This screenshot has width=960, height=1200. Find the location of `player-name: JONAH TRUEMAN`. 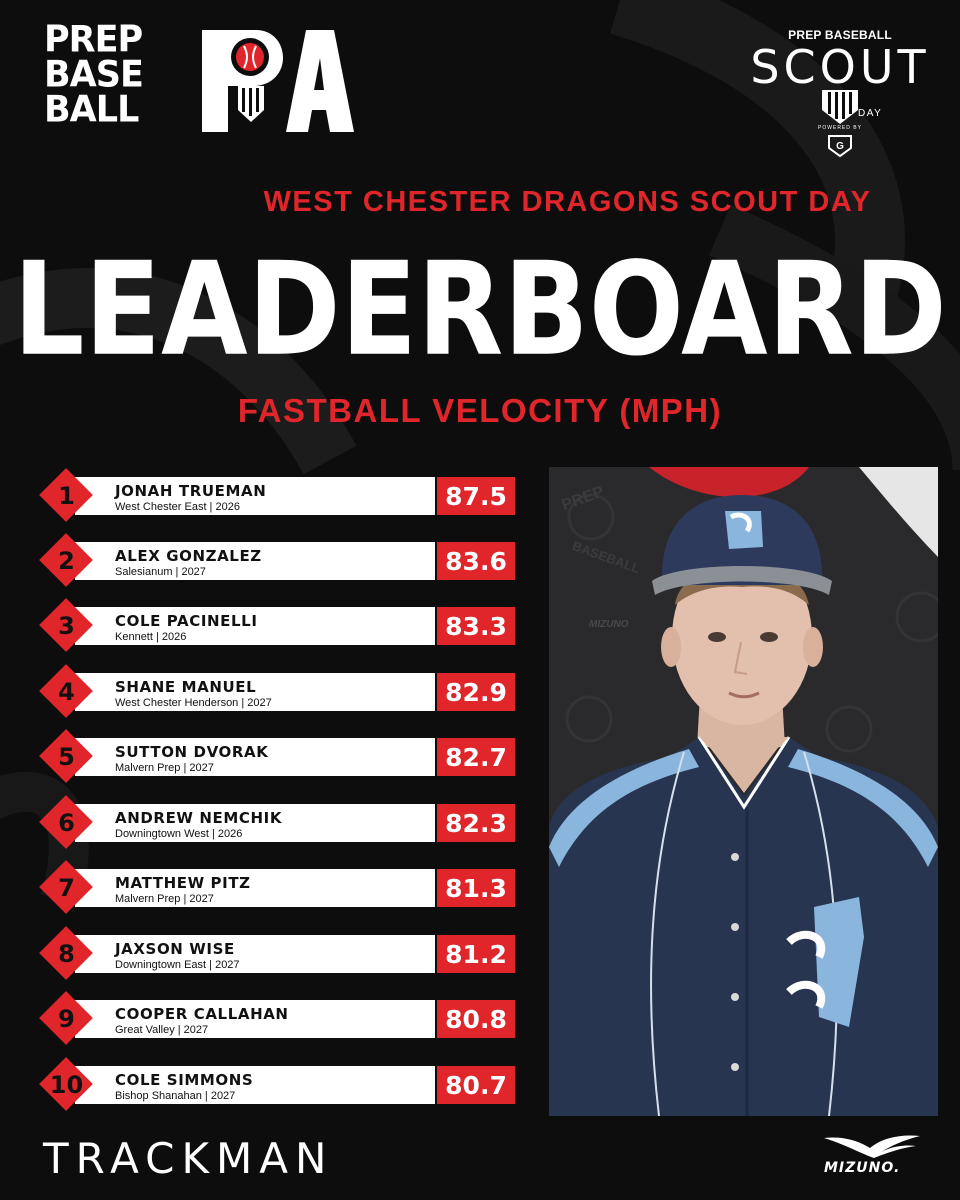

player-name: JONAH TRUEMAN is located at coordinates (191, 491).